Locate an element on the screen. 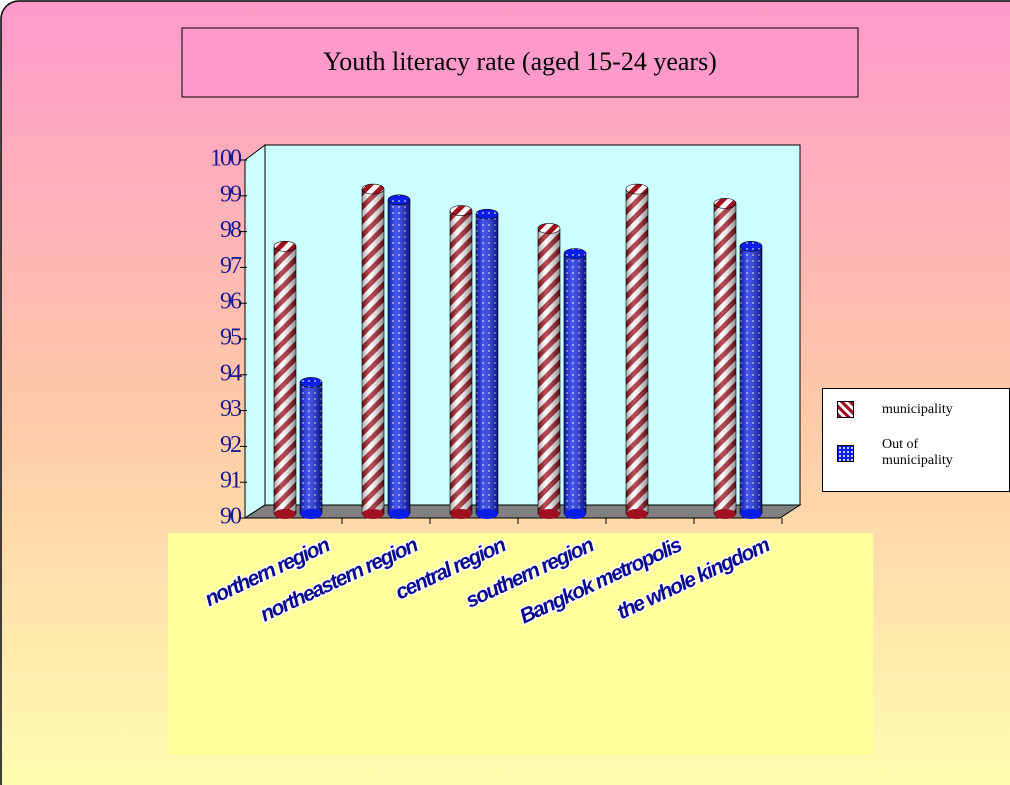 Image resolution: width=1010 pixels, height=785 pixels. y-tick-label: 96 is located at coordinates (231, 302).